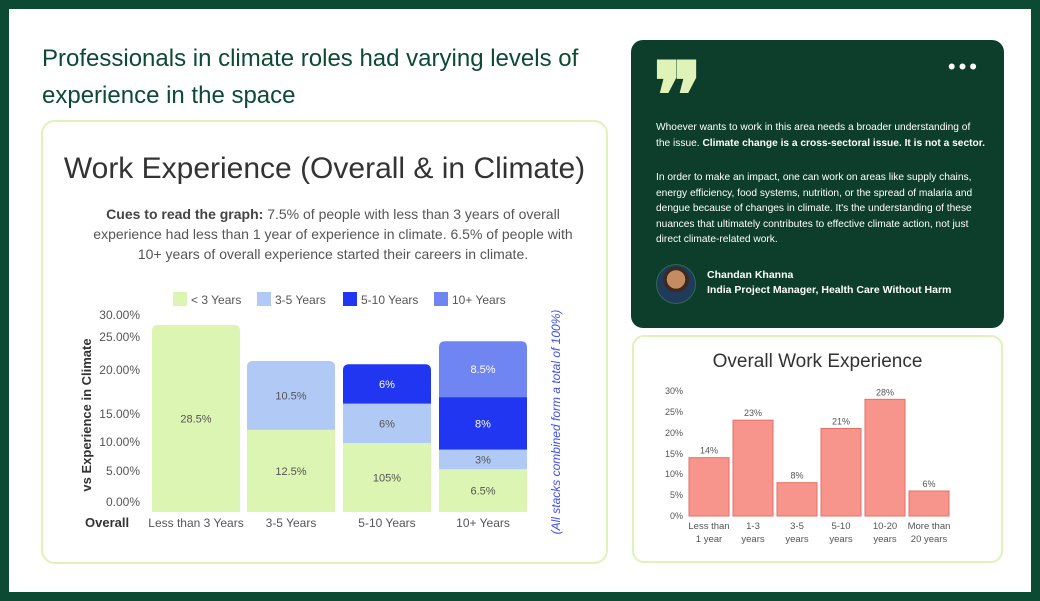 Image resolution: width=1040 pixels, height=601 pixels. What do you see at coordinates (520, 4) in the screenshot?
I see `frame-top` at bounding box center [520, 4].